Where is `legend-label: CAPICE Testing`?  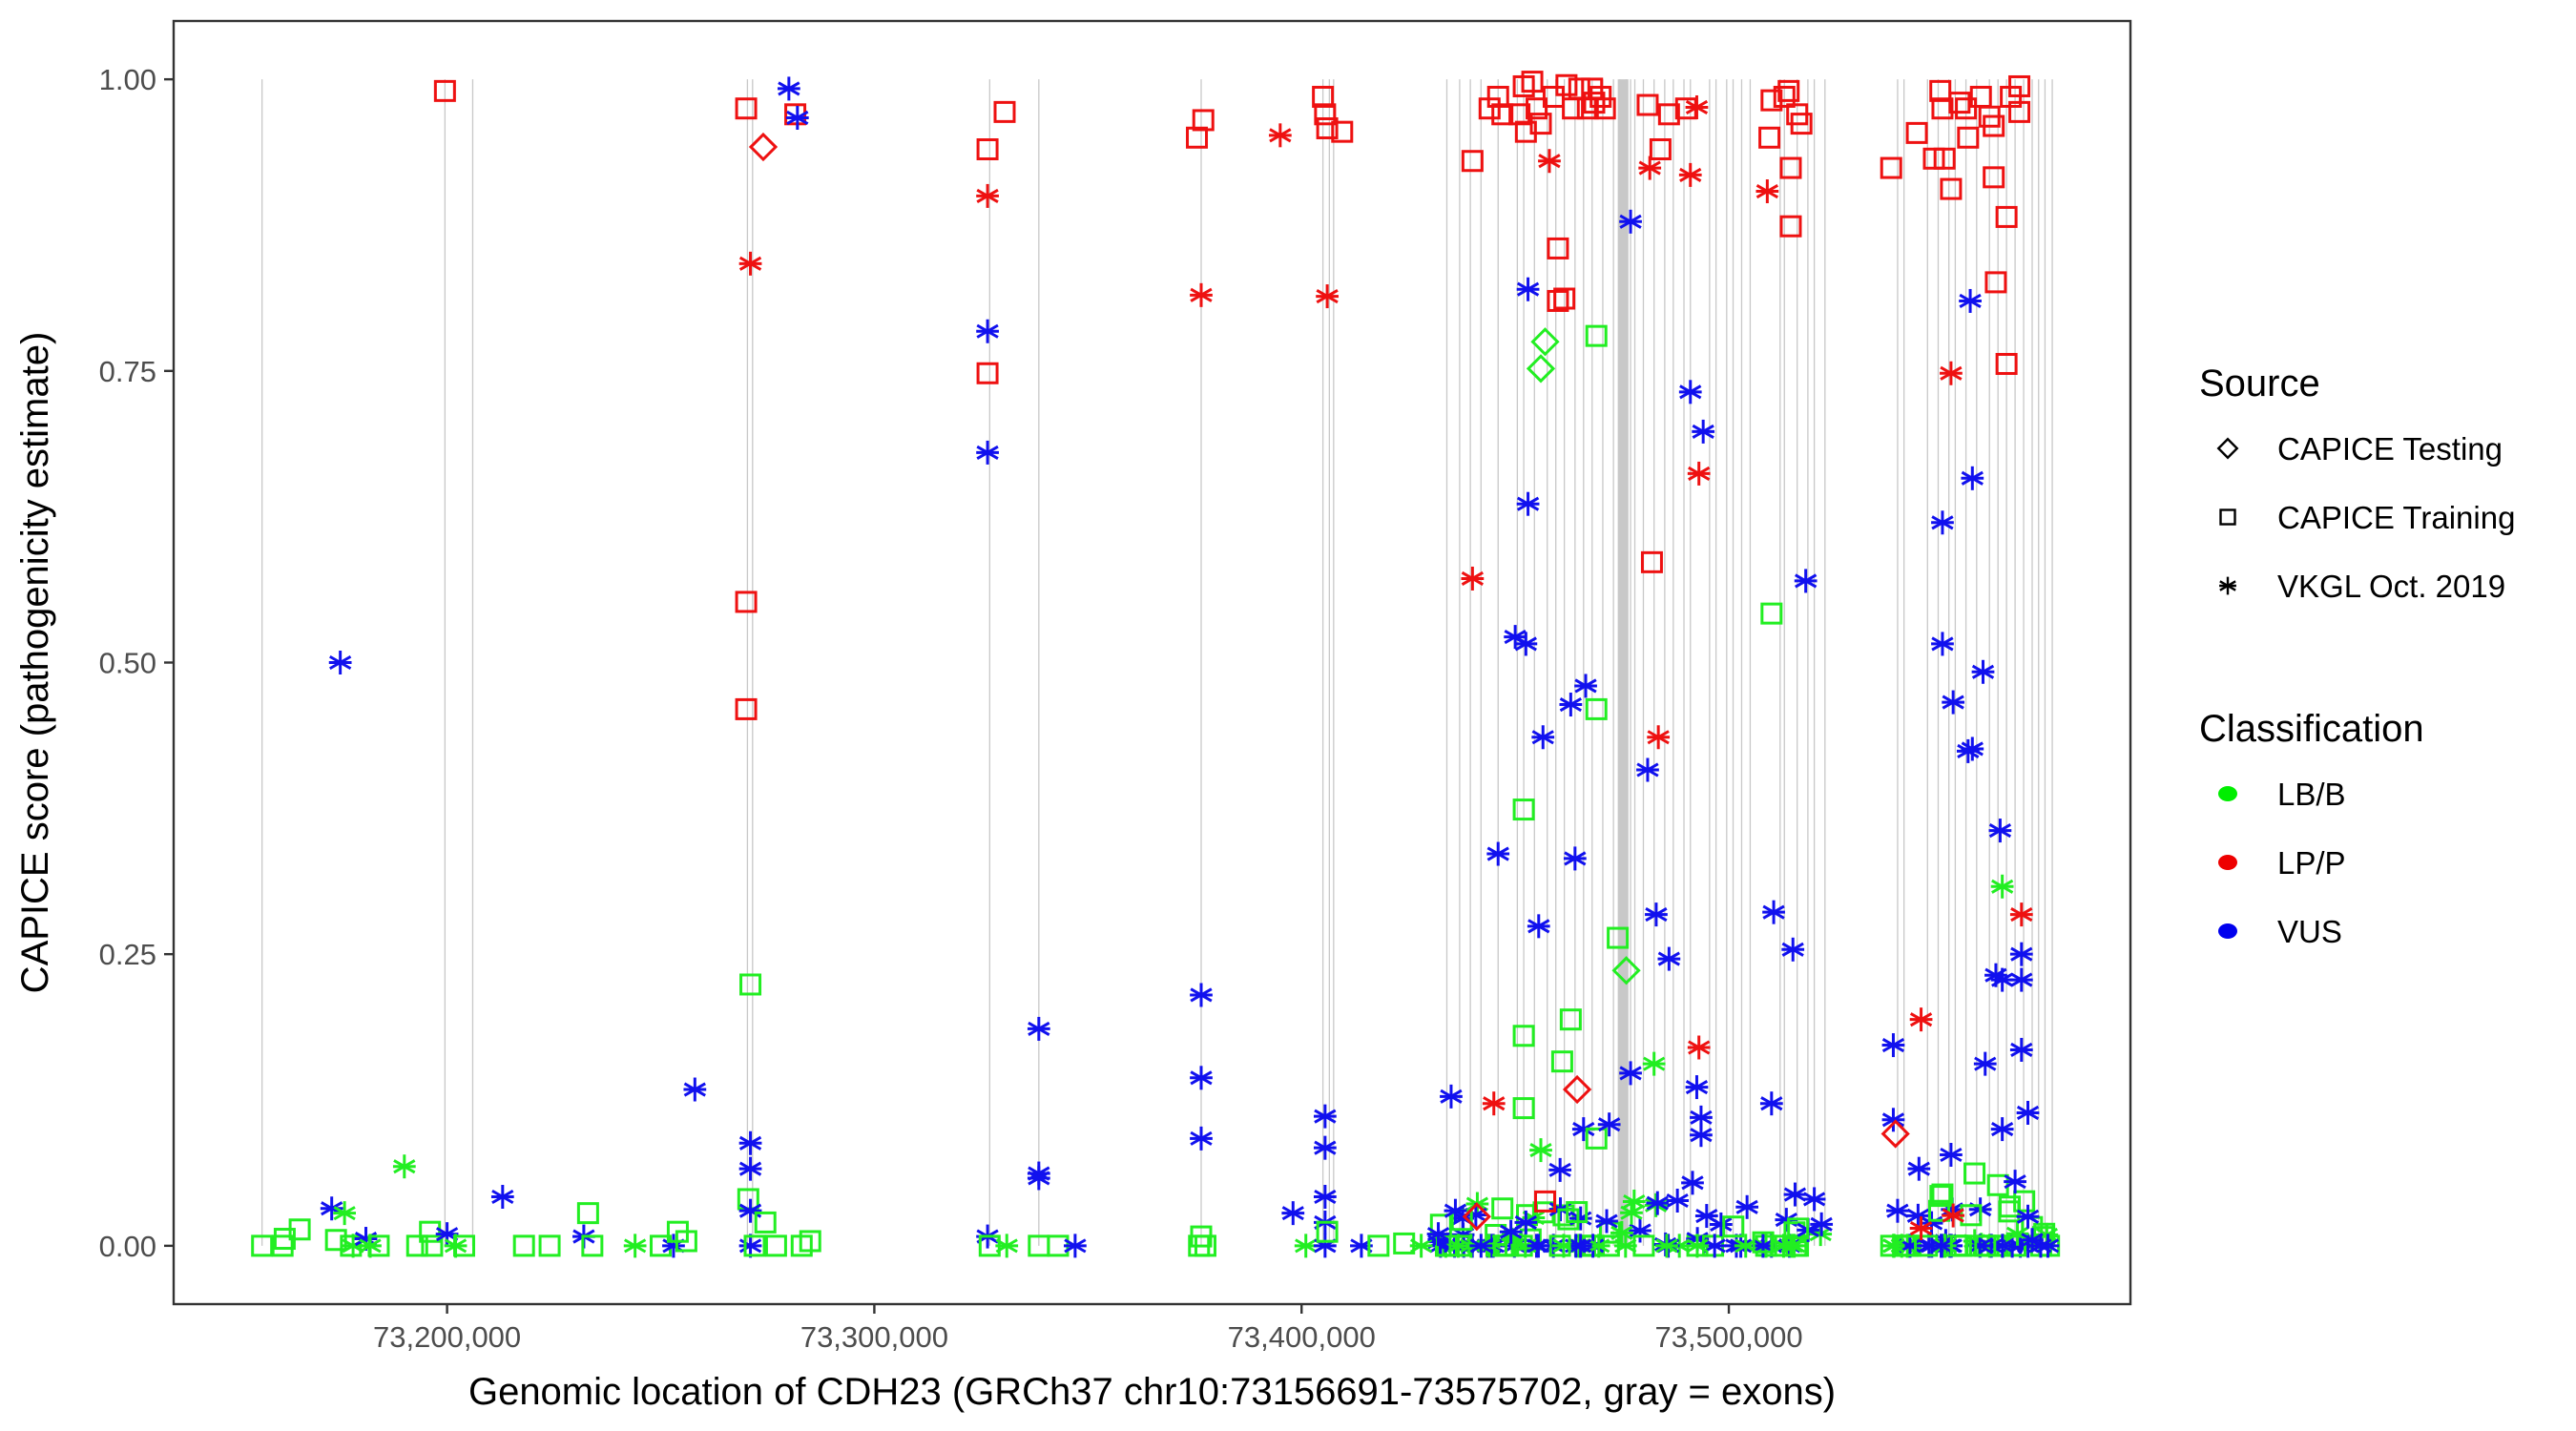
legend-label: CAPICE Testing is located at coordinates (2390, 449).